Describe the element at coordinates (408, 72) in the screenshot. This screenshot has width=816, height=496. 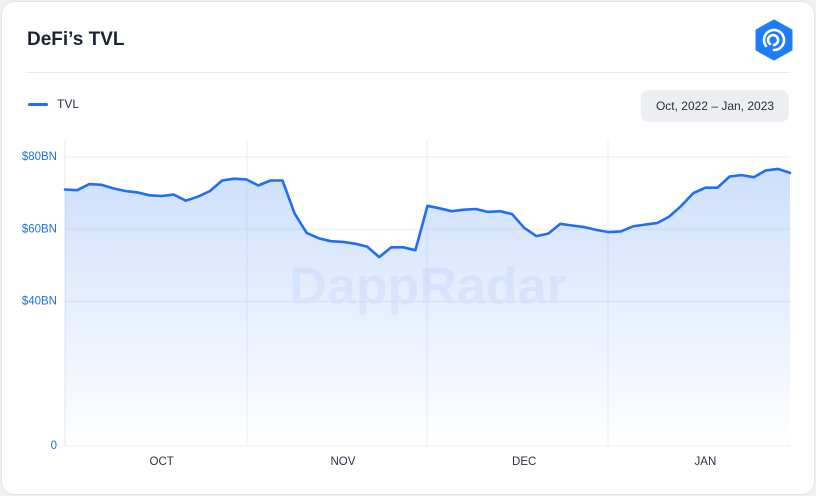
I see `divider` at that location.